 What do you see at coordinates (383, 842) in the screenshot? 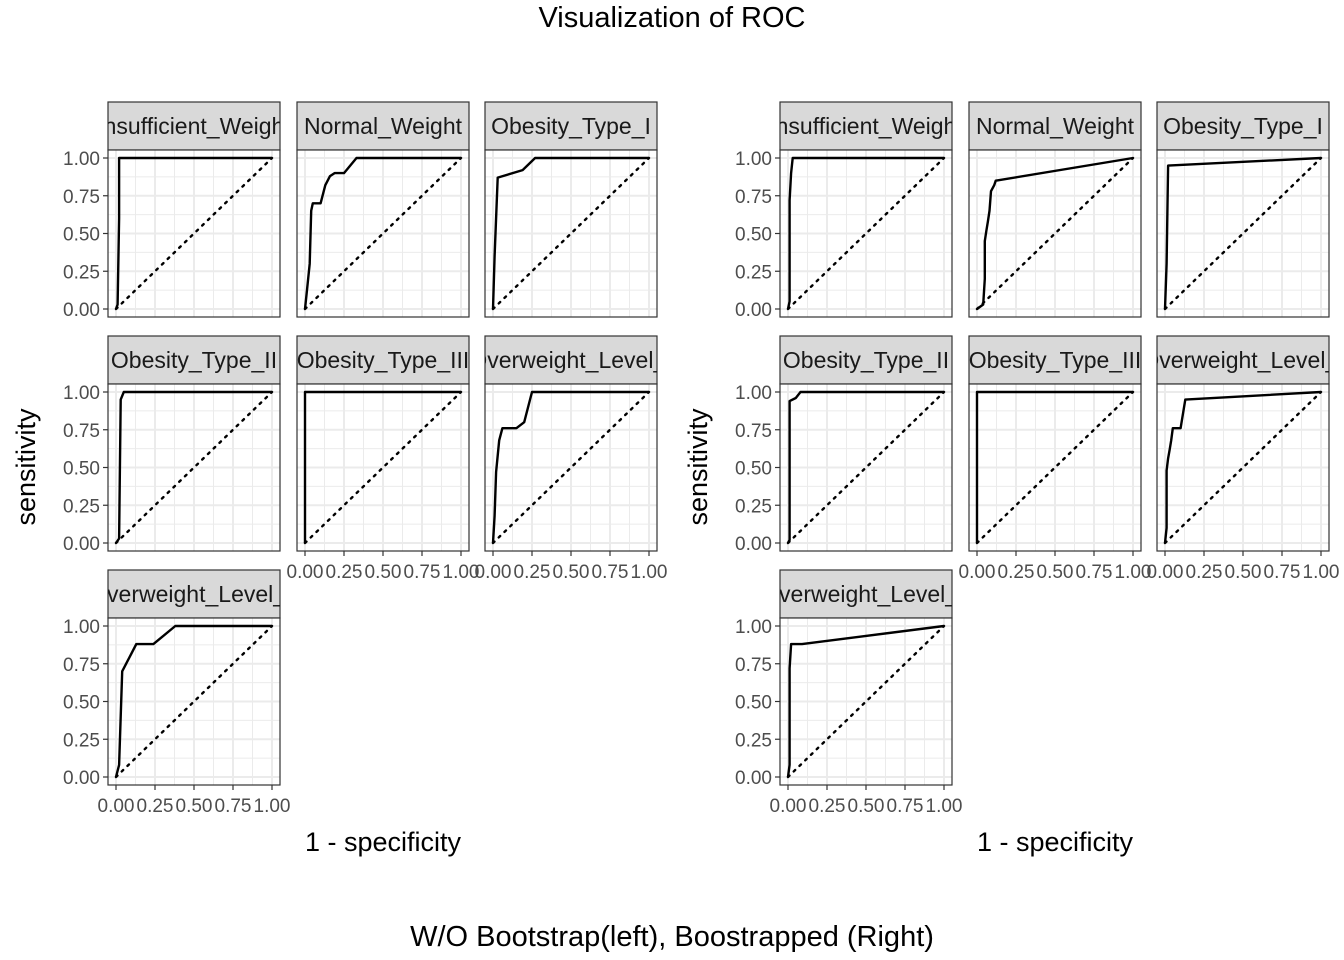
I see `x-axis-title: 1 - specificity` at bounding box center [383, 842].